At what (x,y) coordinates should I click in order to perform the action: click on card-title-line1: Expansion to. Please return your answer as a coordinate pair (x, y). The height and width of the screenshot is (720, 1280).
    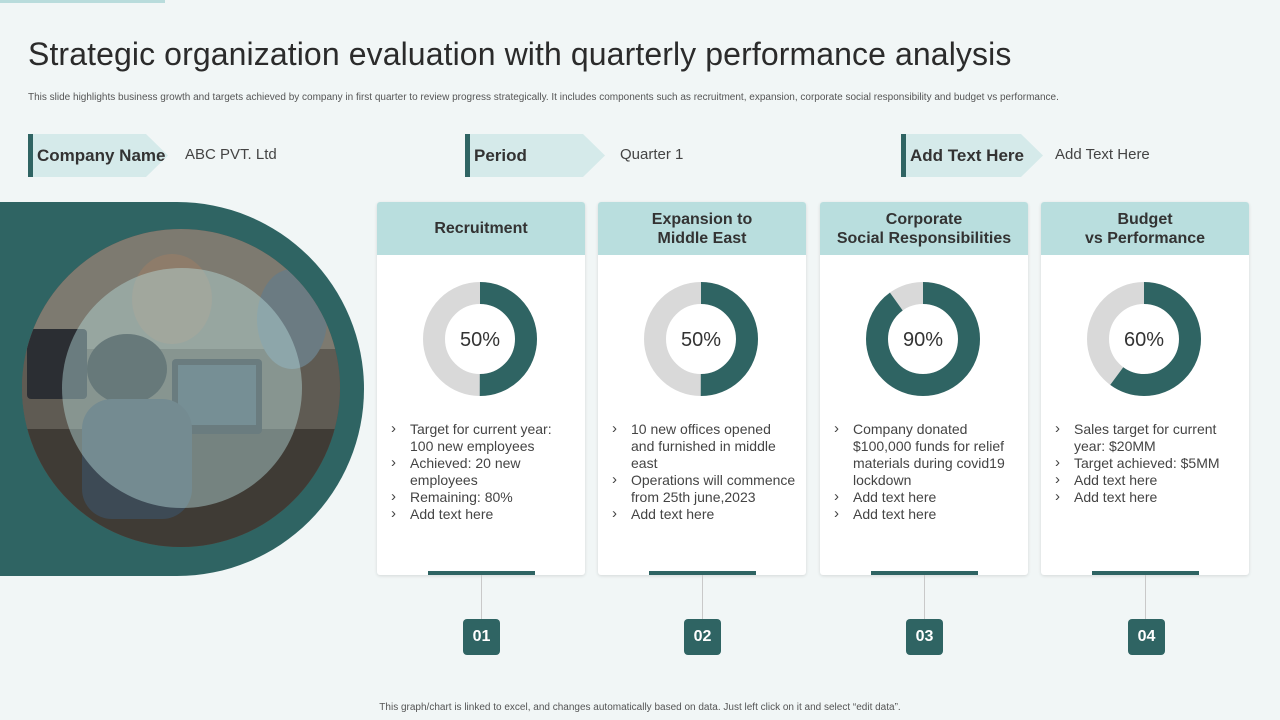
    Looking at the image, I should click on (702, 219).